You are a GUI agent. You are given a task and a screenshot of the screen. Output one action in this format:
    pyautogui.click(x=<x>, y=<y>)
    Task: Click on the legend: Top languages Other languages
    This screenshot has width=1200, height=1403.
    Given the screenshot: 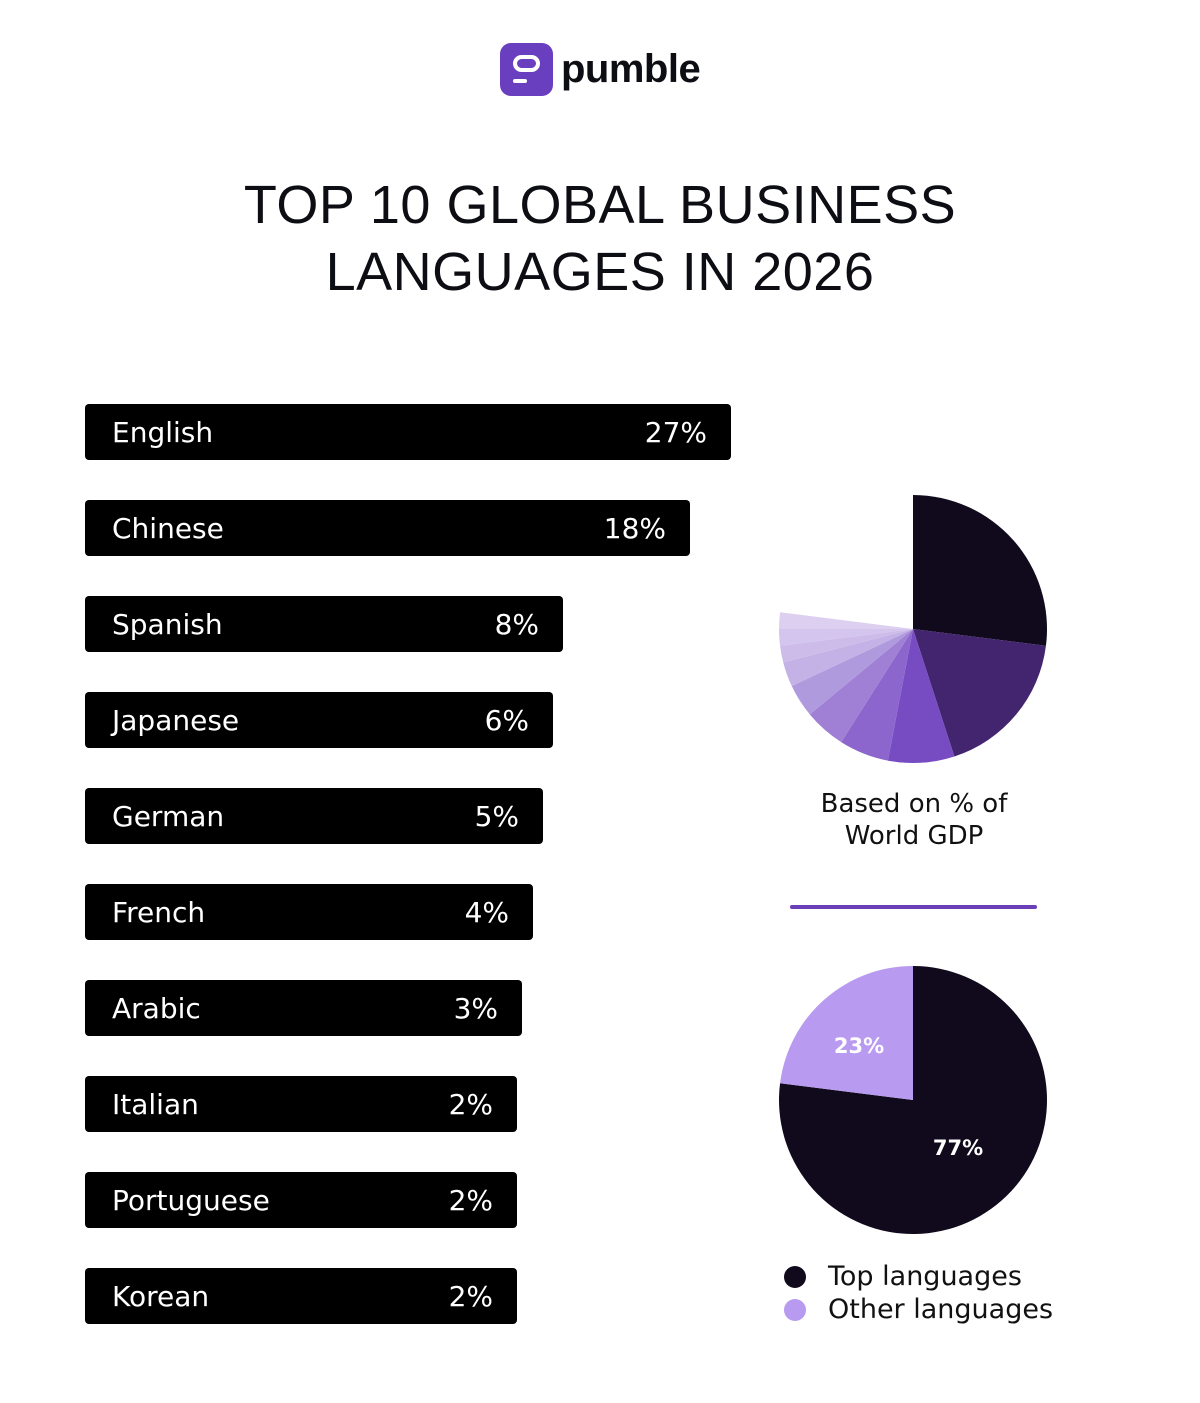 What is the action you would take?
    pyautogui.click(x=918, y=1293)
    